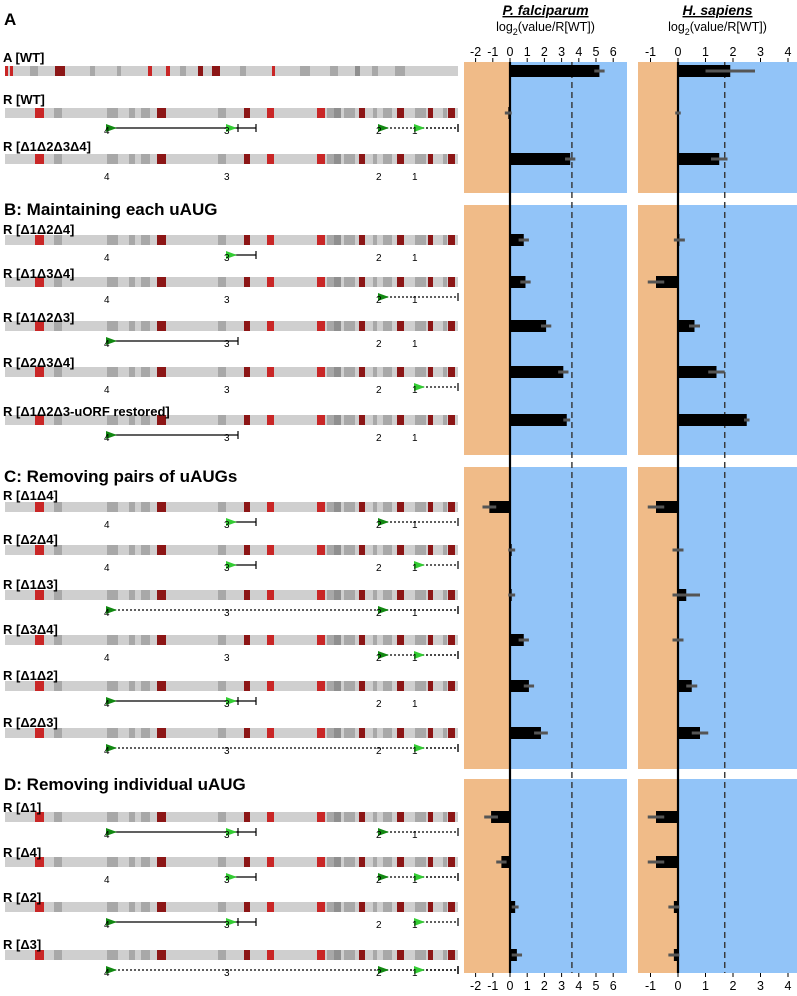 The height and width of the screenshot is (996, 797). What do you see at coordinates (475, 52) in the screenshot?
I see `tick-label: -2` at bounding box center [475, 52].